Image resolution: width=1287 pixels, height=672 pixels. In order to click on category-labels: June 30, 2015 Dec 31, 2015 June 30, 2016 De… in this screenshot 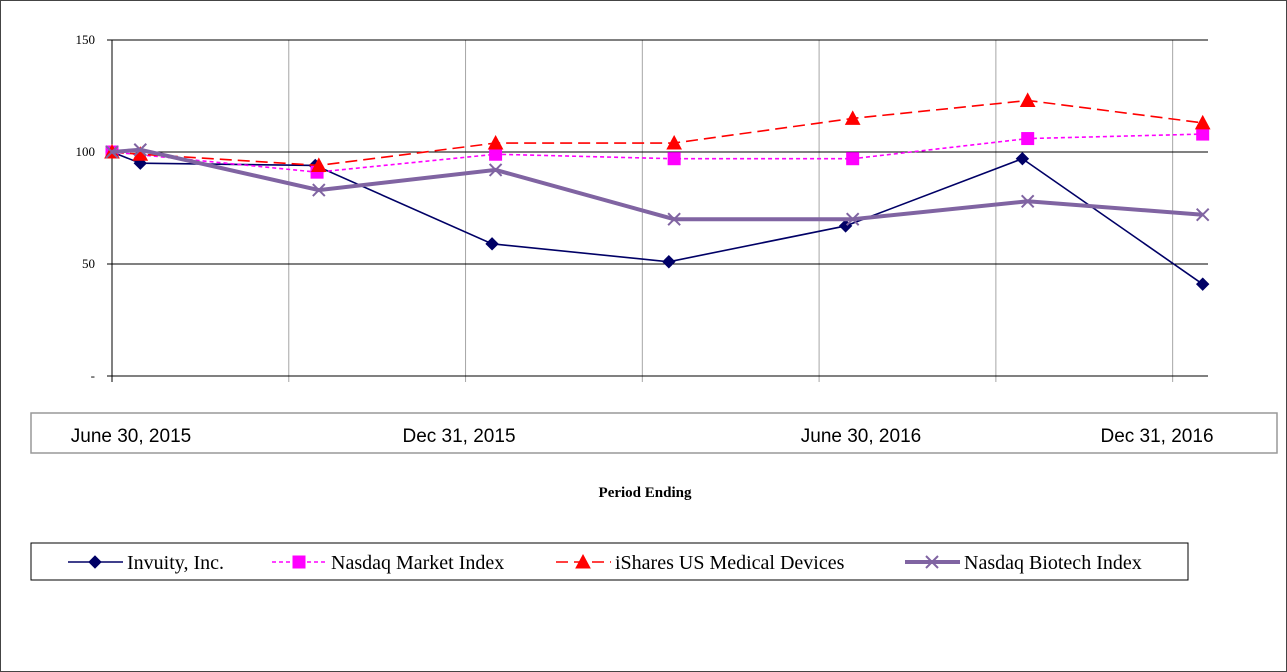, I will do `click(642, 436)`.